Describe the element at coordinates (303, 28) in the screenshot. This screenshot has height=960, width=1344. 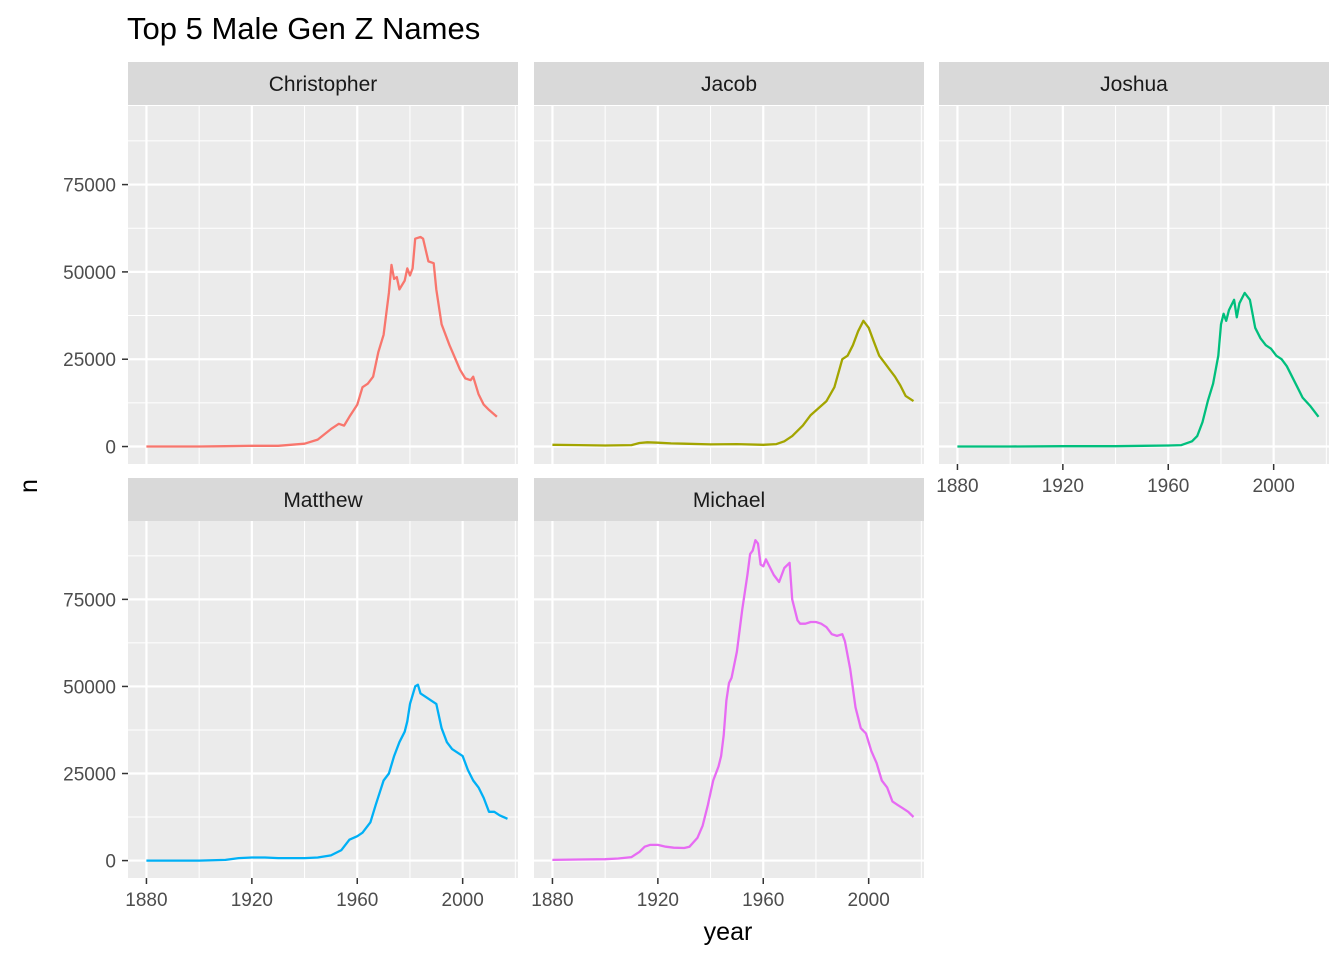
I see `chart-title: Top 5 Male Gen Z Names` at that location.